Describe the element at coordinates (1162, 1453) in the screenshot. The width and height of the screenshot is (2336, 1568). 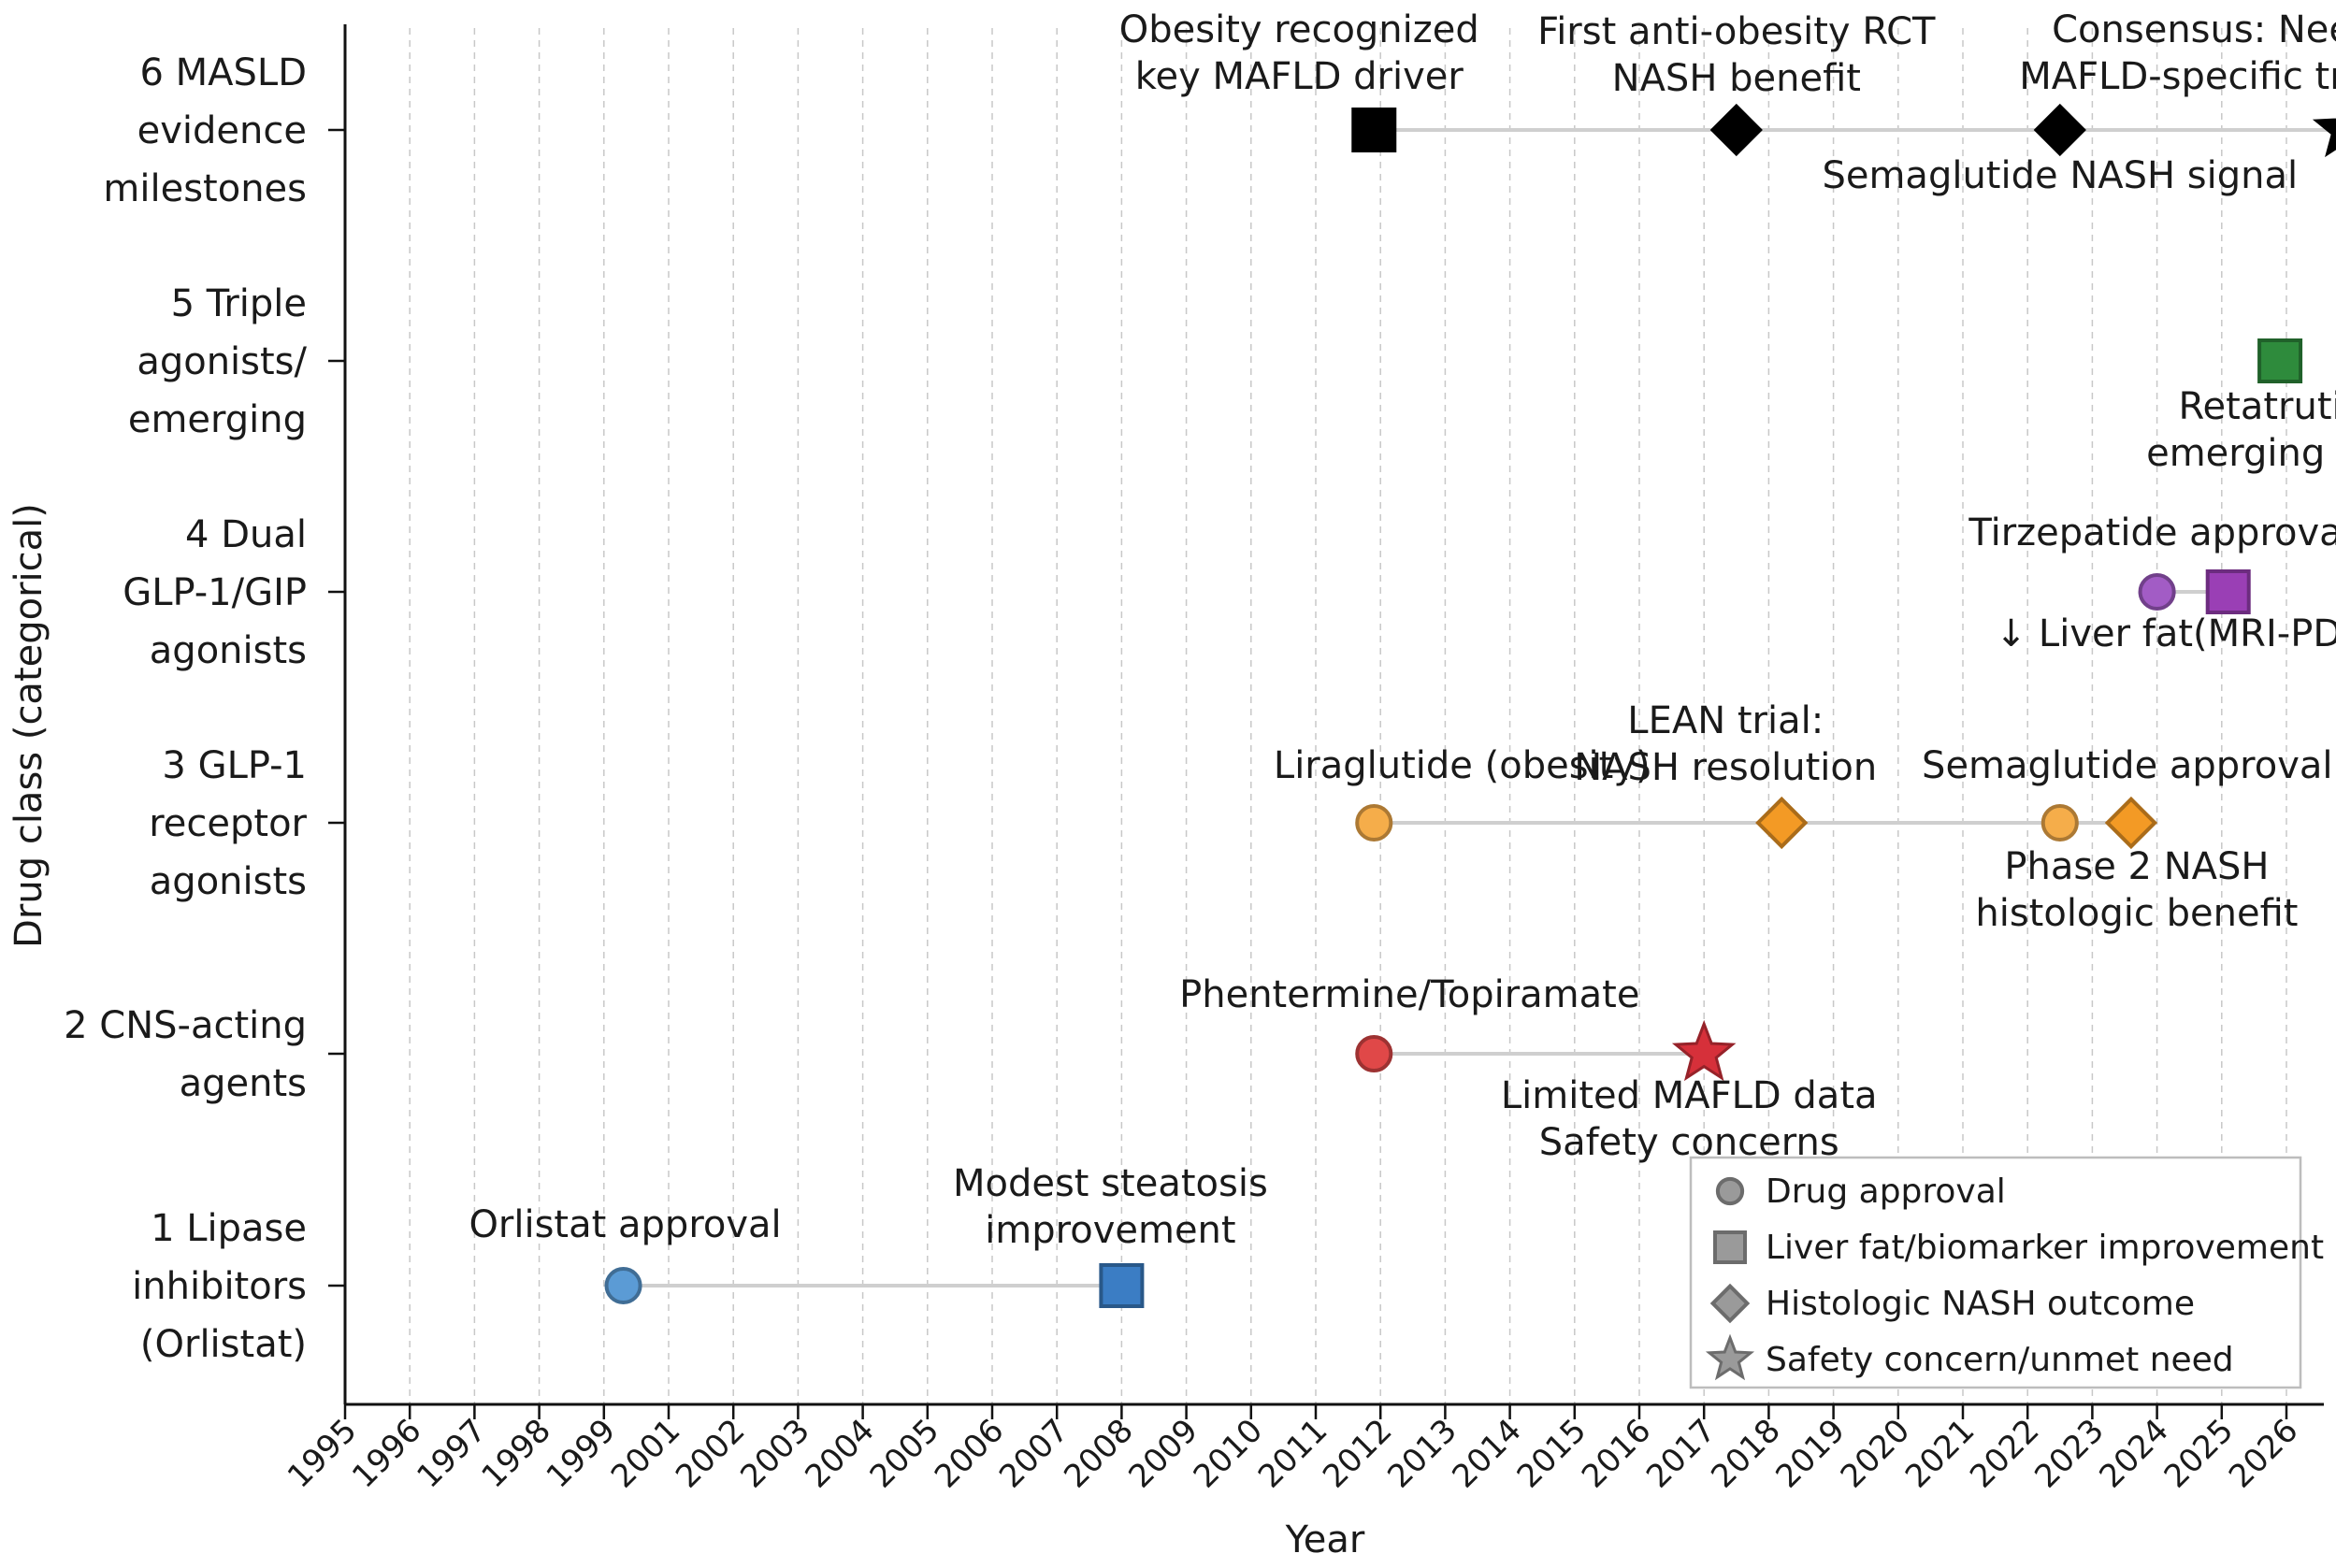
I see `x-tick-label: 2009` at that location.